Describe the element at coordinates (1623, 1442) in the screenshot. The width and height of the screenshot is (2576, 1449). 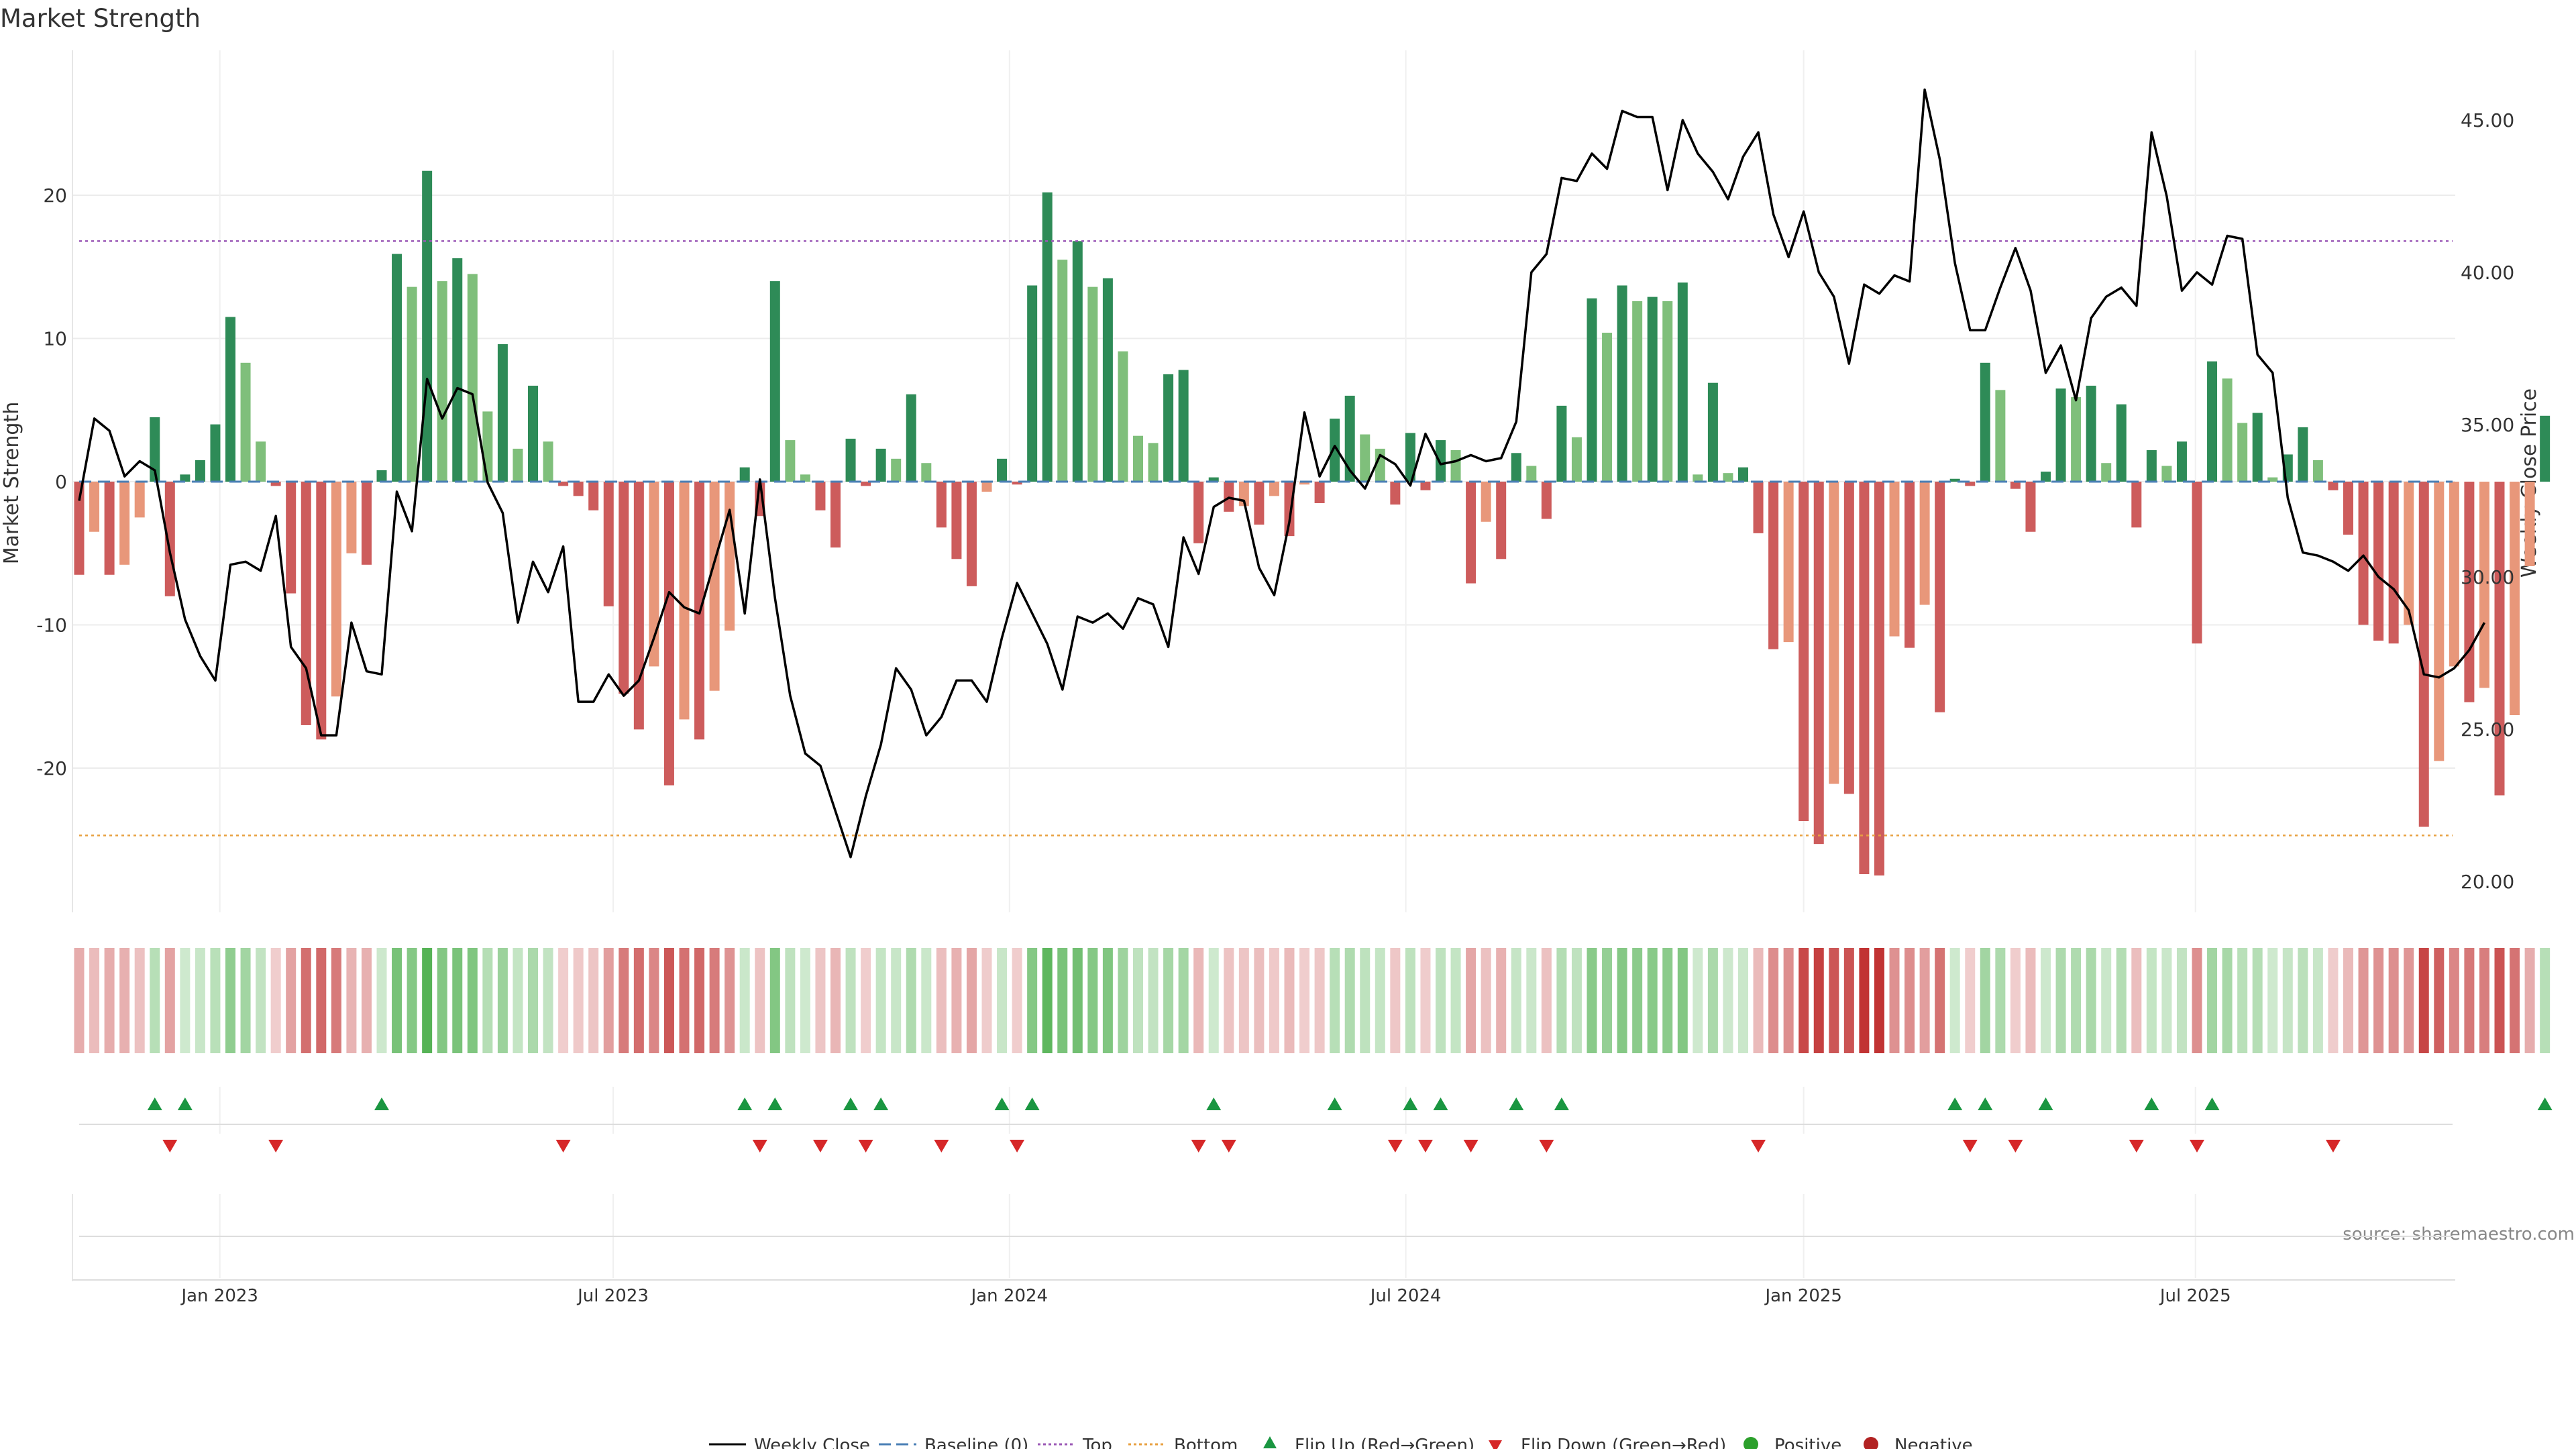
I see `legend-flip-down: Flip Down (Green→Red)` at that location.